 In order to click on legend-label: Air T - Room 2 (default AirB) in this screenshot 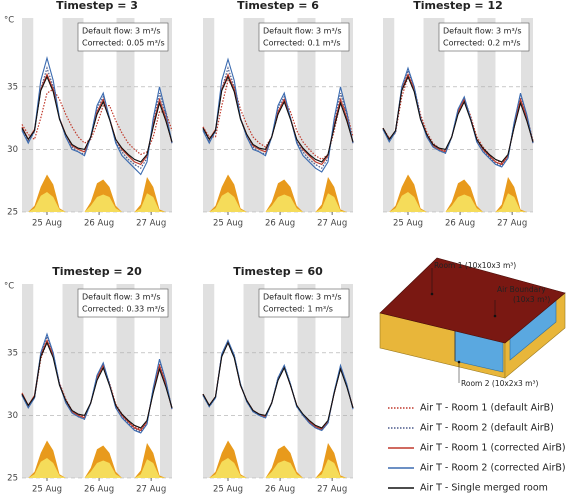, I will do `click(487, 428)`.